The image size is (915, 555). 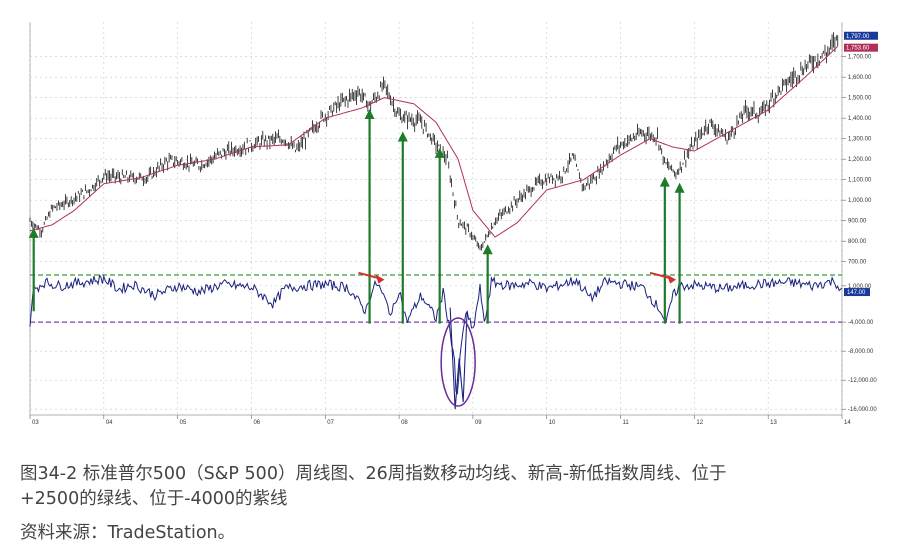 I want to click on price-tick-label: 1,700.00, so click(x=860, y=58).